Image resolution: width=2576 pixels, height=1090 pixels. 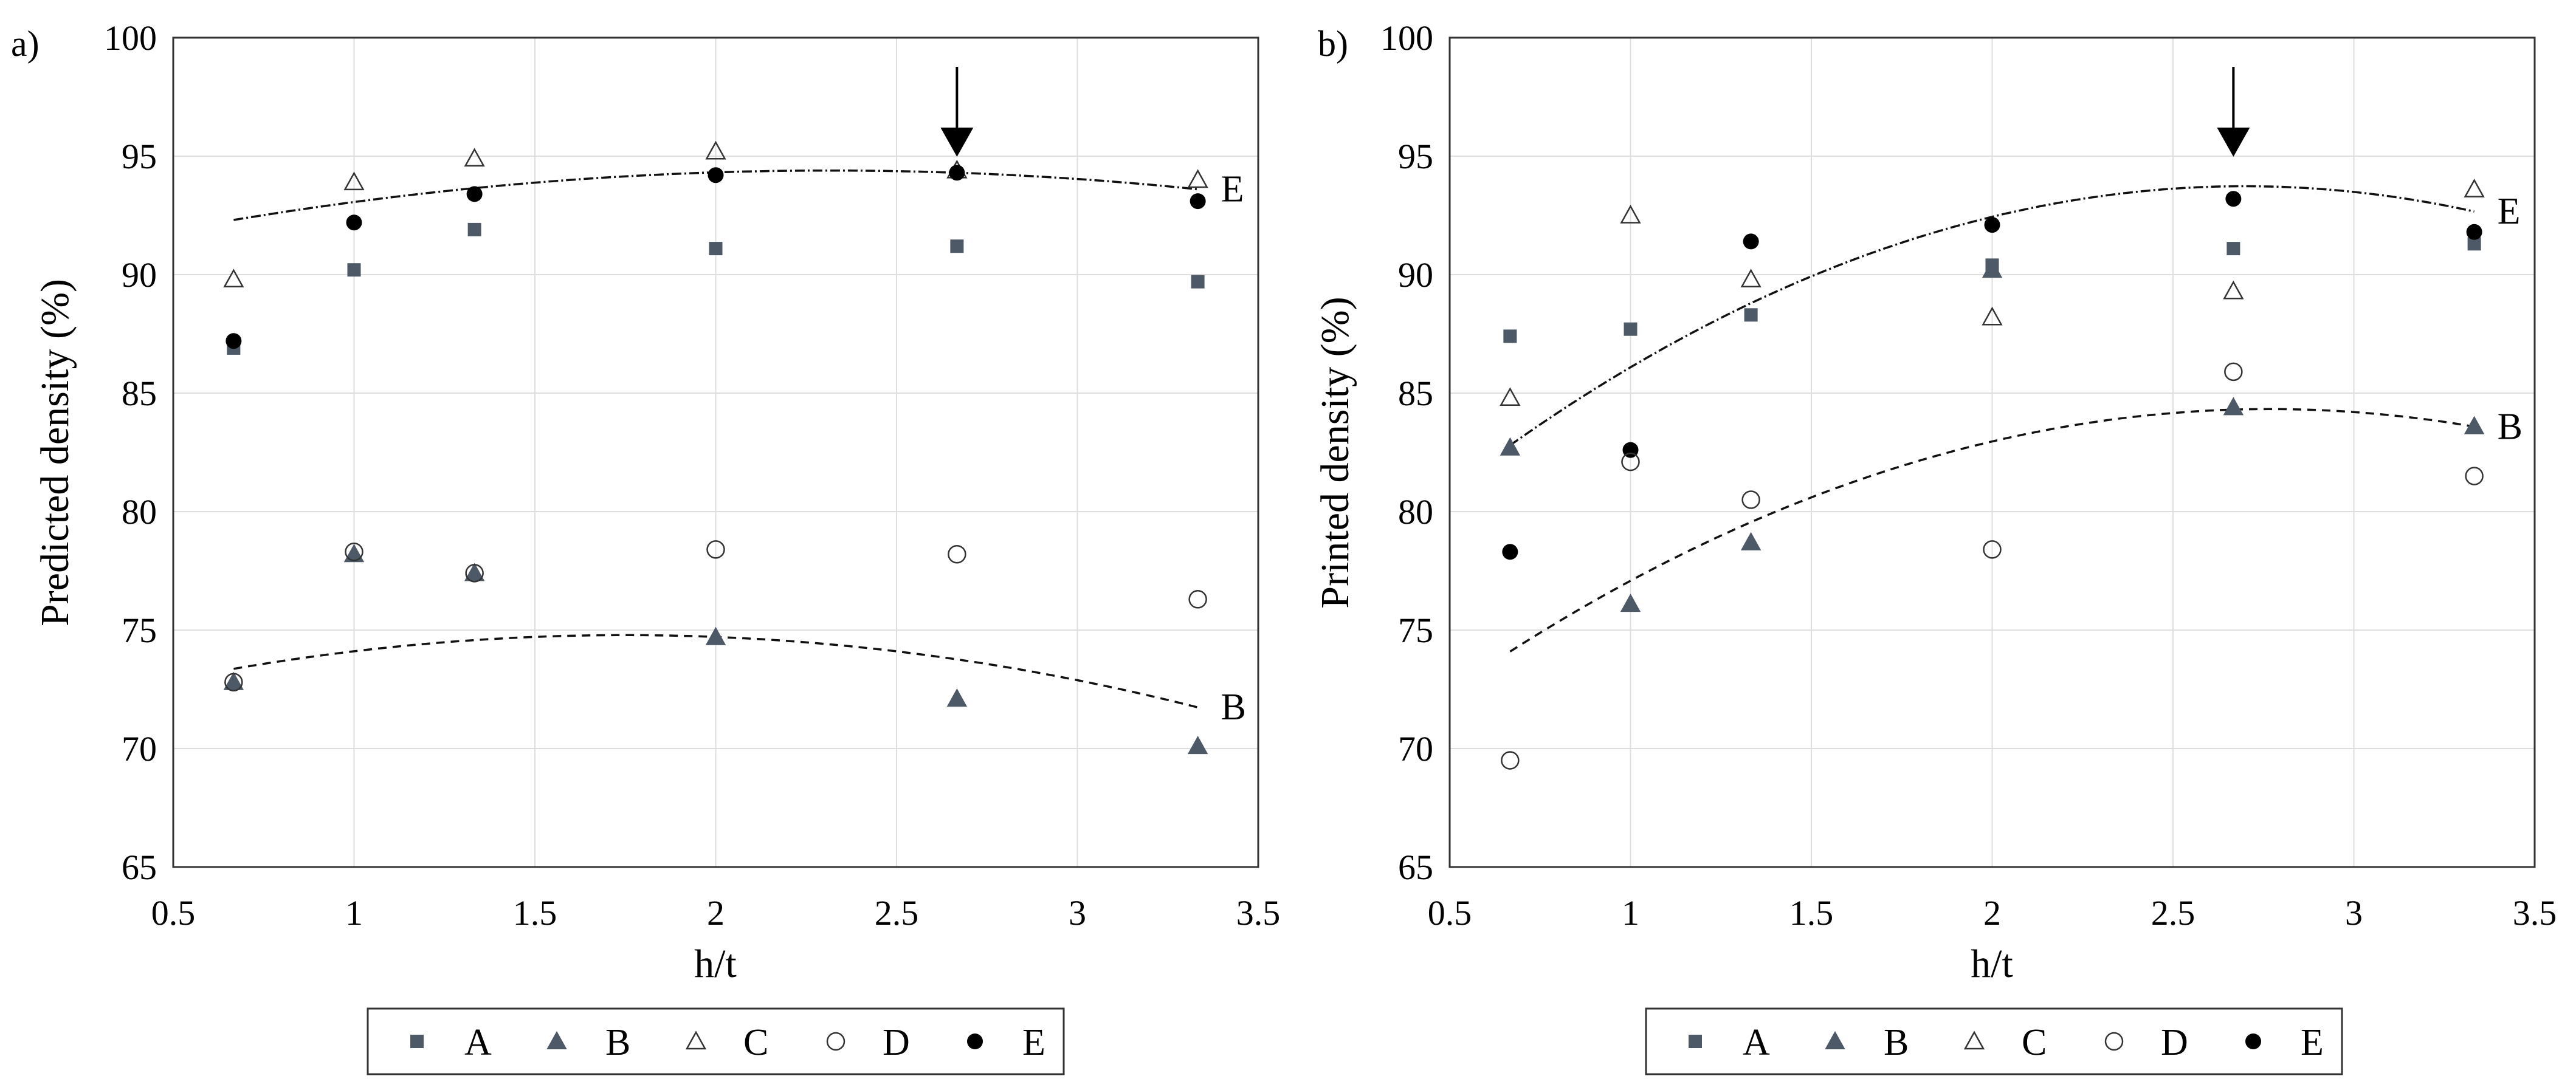 I want to click on legend-a: A B C D E, so click(x=716, y=1041).